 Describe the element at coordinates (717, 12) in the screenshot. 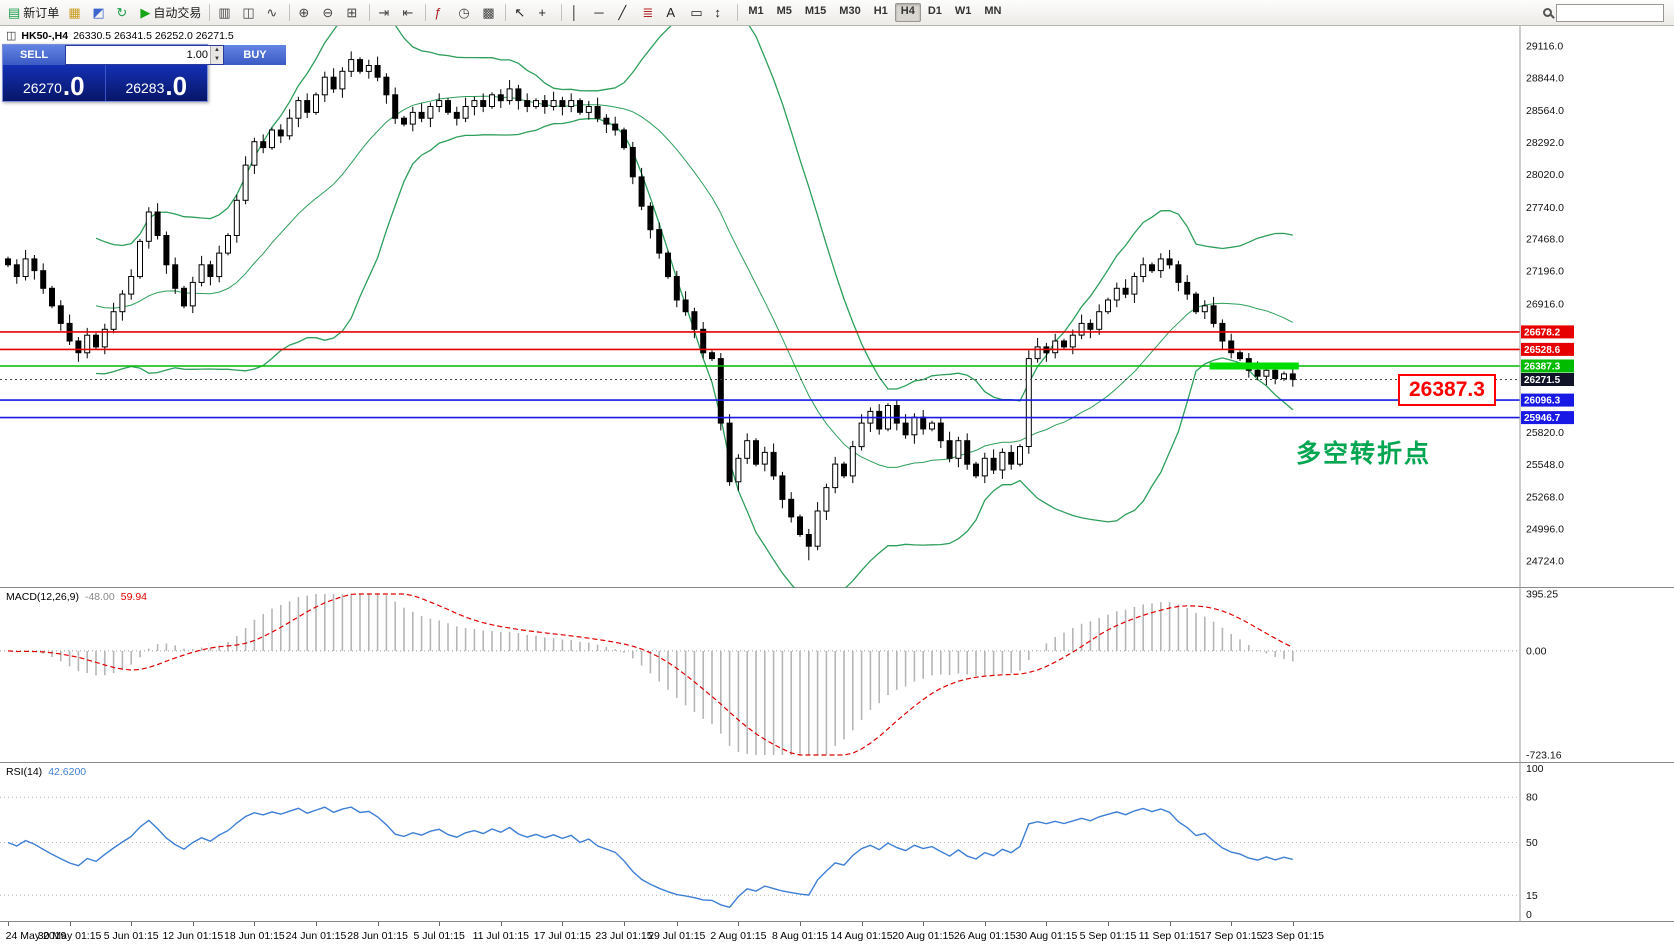

I see `arrows-tool-icon: ↕` at that location.